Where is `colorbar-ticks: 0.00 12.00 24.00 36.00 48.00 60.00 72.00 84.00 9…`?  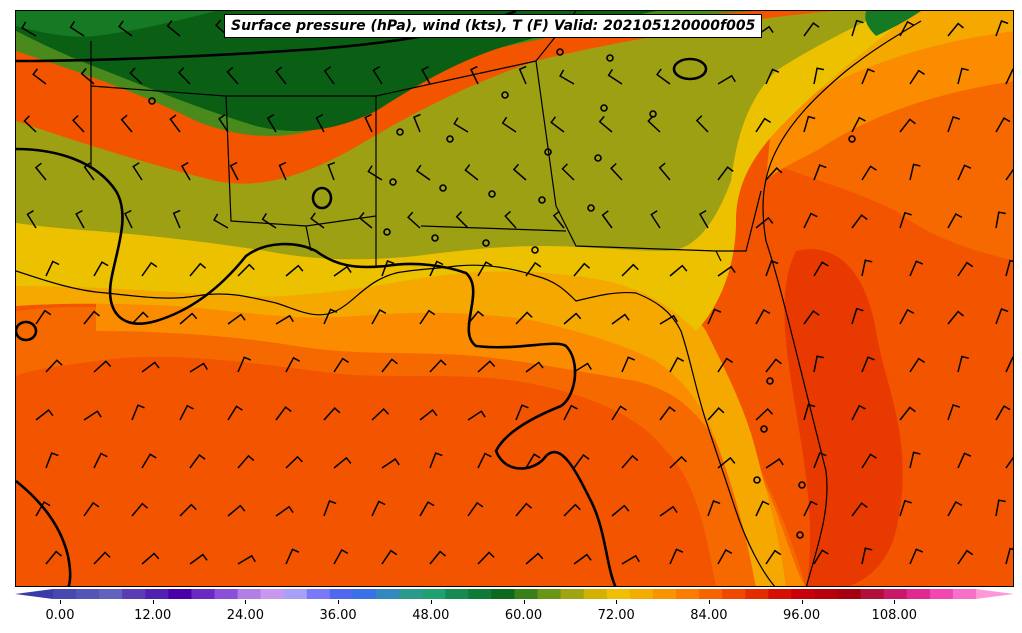 colorbar-ticks: 0.00 12.00 24.00 36.00 48.00 60.00 72.00 84.00 9… is located at coordinates (511, 615).